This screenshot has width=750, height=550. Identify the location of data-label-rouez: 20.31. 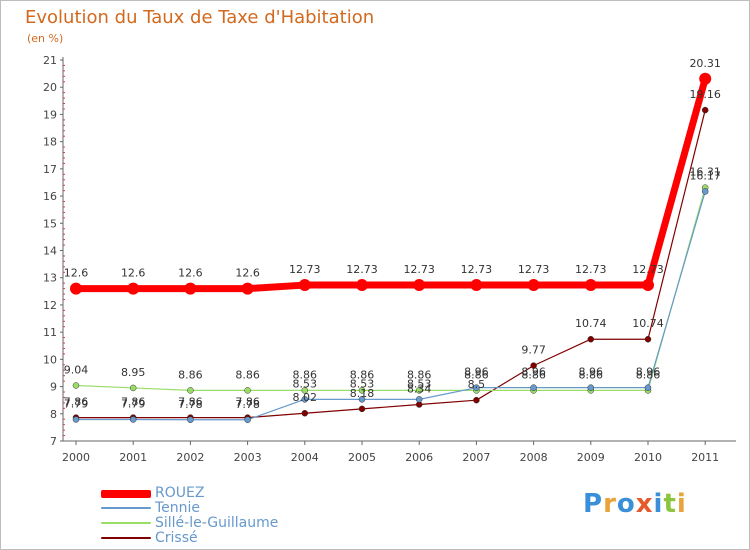
(705, 63).